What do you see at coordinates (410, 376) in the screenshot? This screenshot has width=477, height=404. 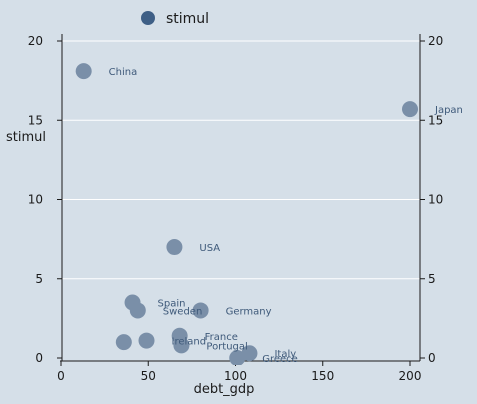 I see `x-tick-label-200: 200` at bounding box center [410, 376].